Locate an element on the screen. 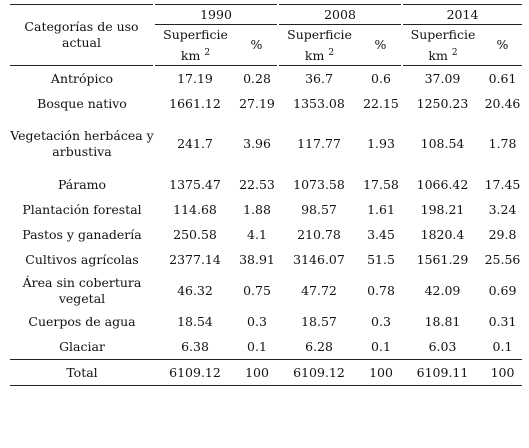  category-cell: Vegetación herbácea y arbustiva is located at coordinates (82, 143).